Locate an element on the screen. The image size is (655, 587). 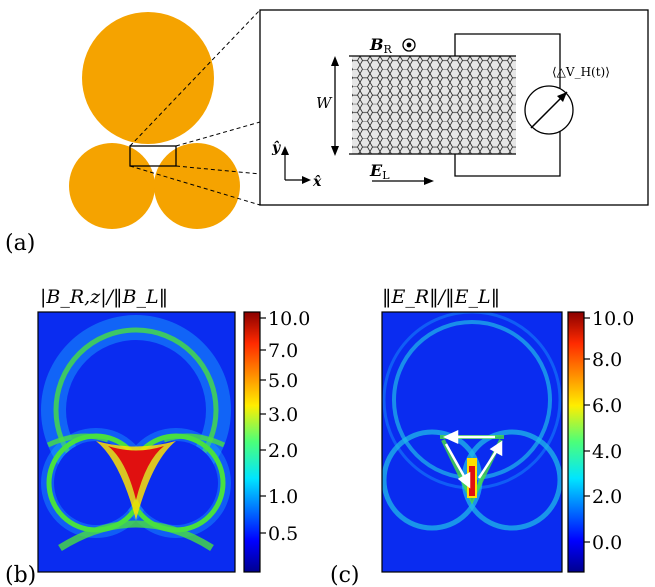
colorbar-b-tick: 2.0 is located at coordinates (283, 451).